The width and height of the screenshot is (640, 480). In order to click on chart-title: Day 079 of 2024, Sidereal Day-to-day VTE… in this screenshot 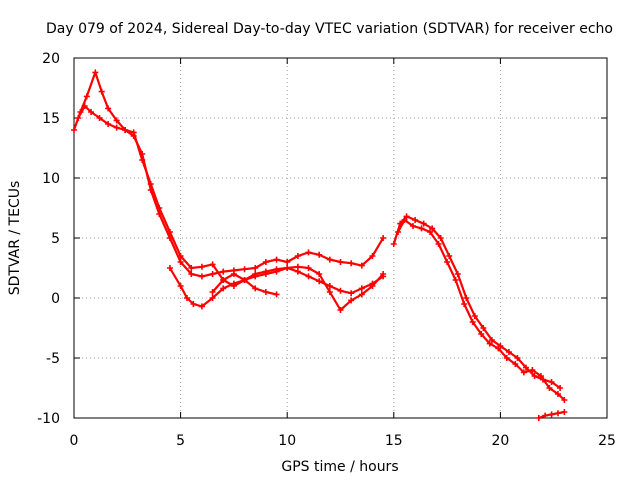, I will do `click(329, 29)`.